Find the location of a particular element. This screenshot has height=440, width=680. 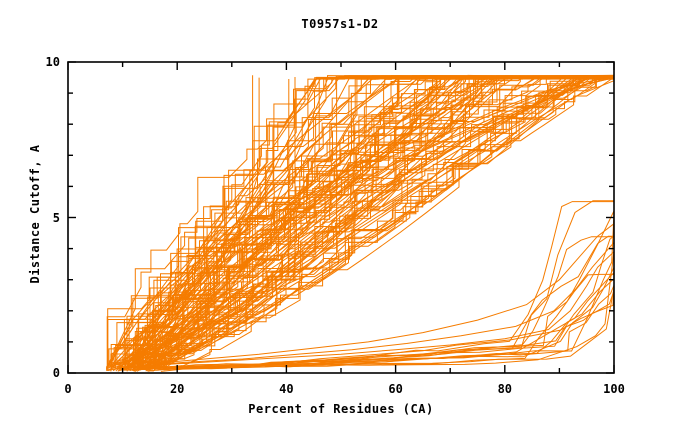

x-tick-label: 0 is located at coordinates (68, 389).